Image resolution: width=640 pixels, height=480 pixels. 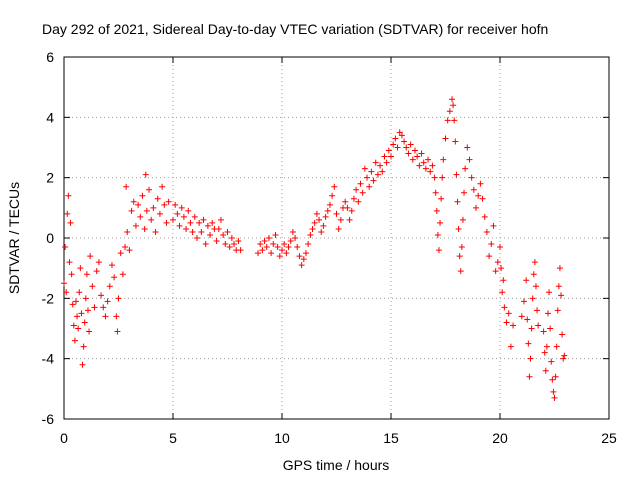 I want to click on y-tick-label: 0, so click(x=50, y=238).